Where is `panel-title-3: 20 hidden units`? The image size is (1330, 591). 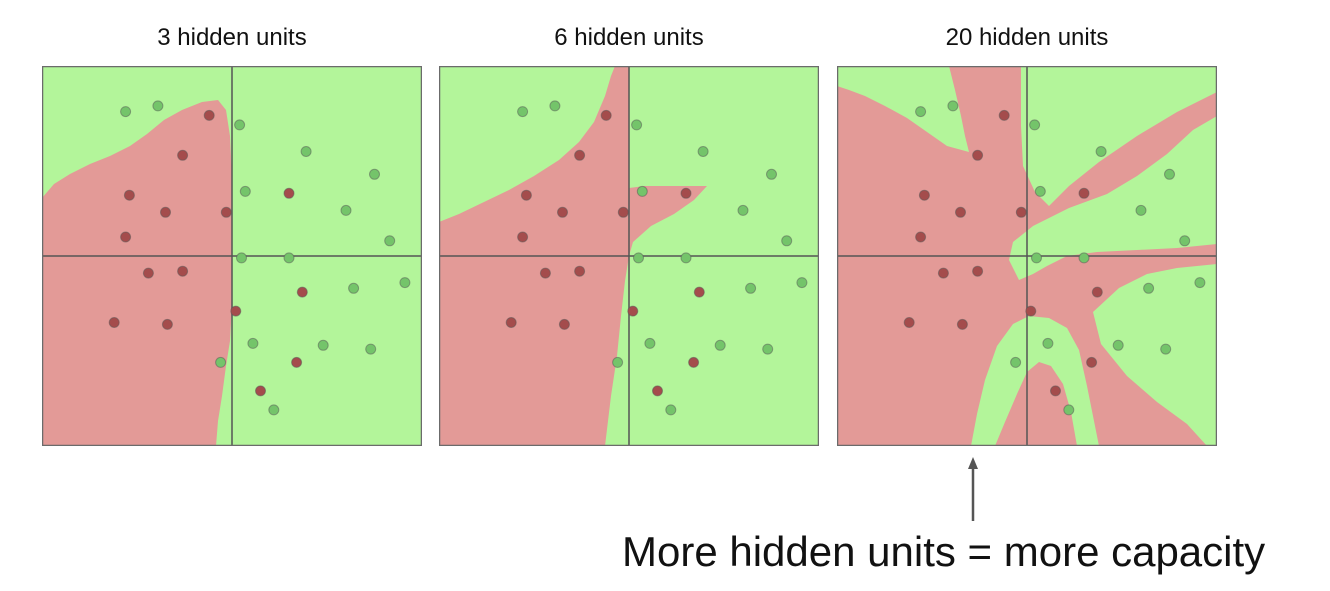
panel-title-3: 20 hidden units is located at coordinates (1027, 37).